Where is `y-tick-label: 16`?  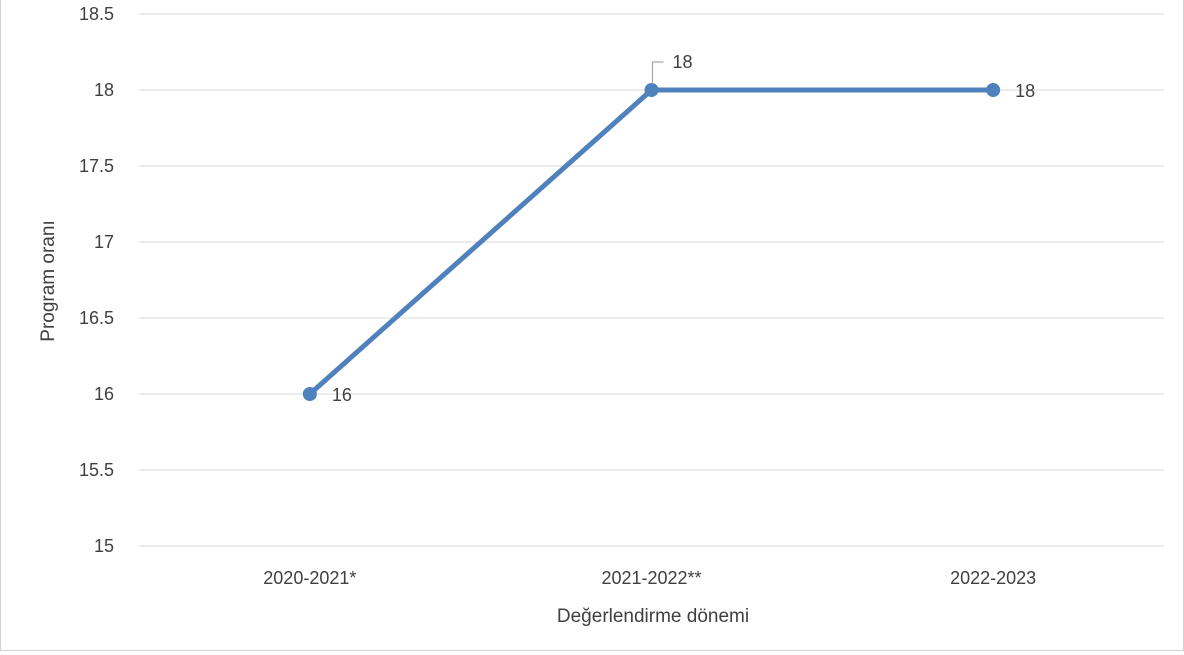 y-tick-label: 16 is located at coordinates (104, 394).